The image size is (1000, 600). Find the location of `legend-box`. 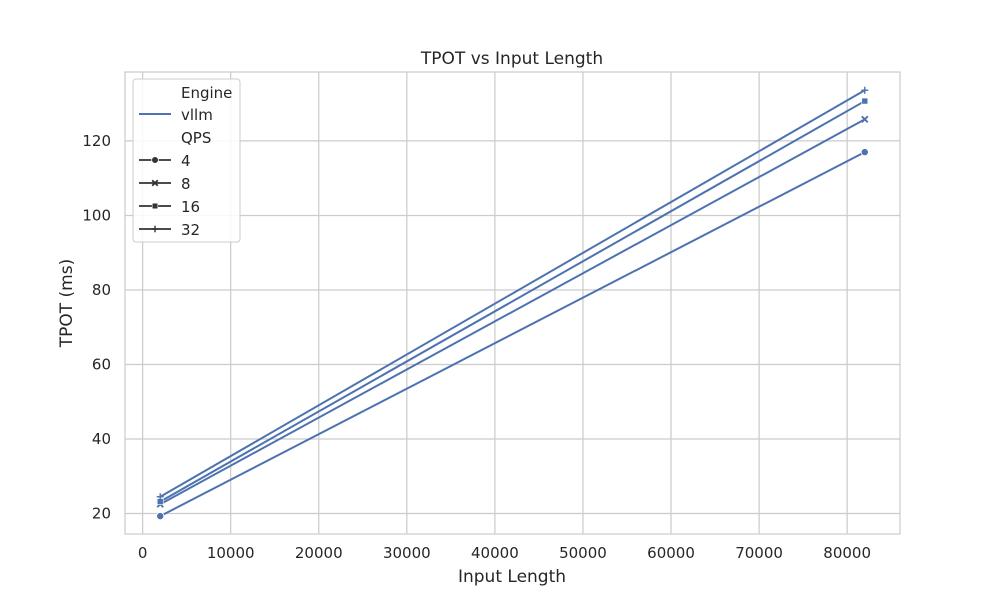

legend-box is located at coordinates (186, 160).